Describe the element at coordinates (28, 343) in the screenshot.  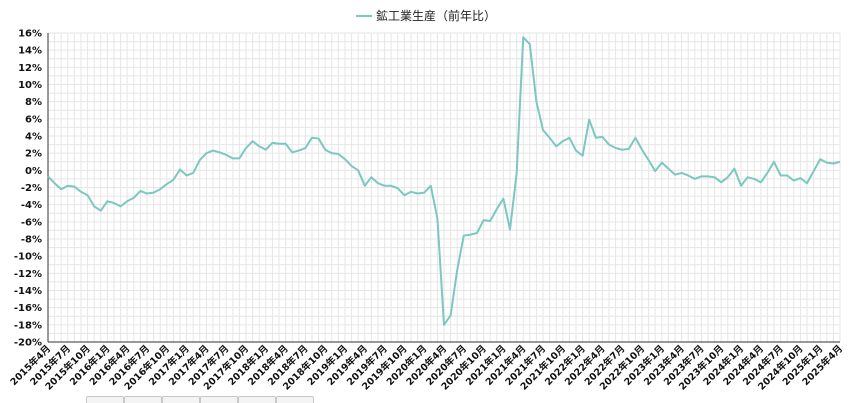
I see `y-tick-label: -20%` at that location.